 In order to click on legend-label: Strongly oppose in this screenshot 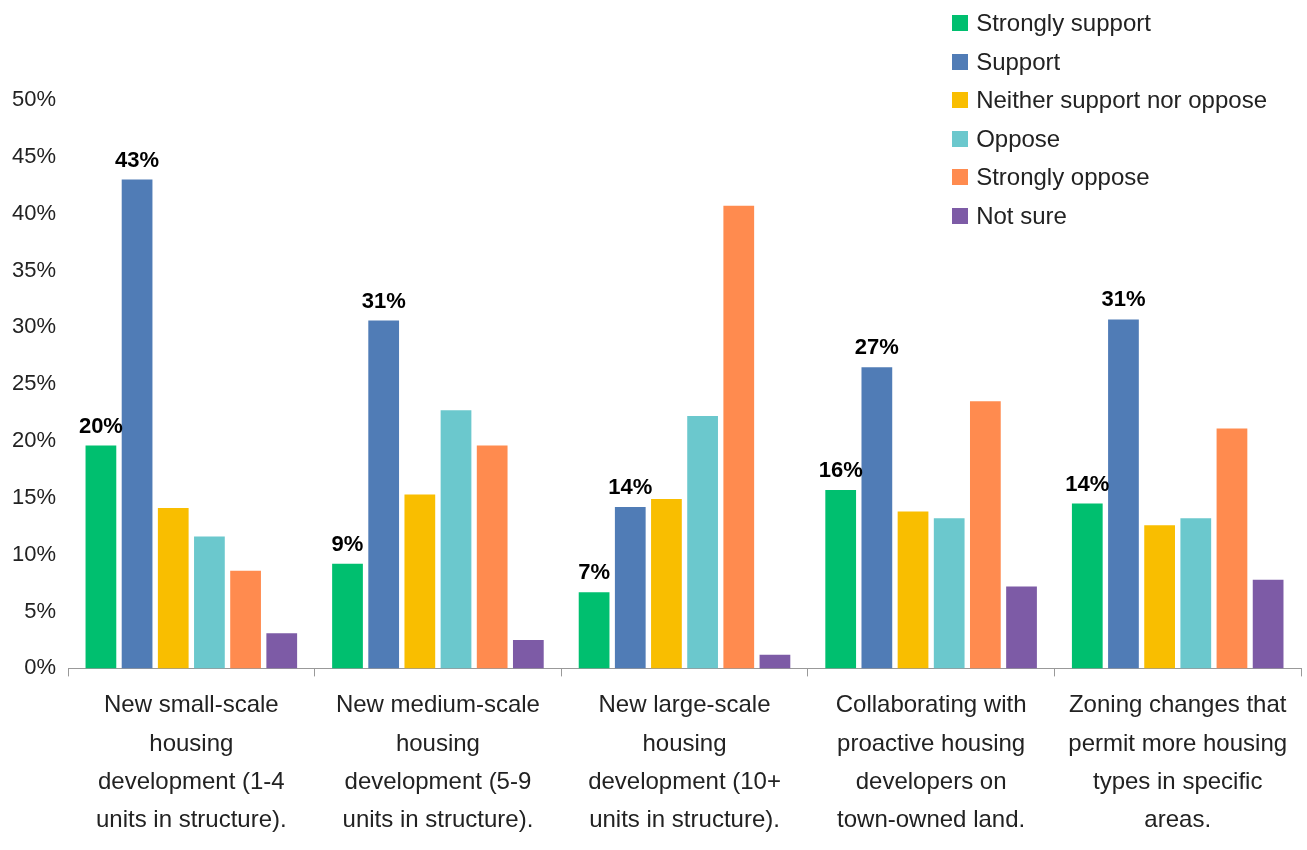, I will do `click(1063, 177)`.